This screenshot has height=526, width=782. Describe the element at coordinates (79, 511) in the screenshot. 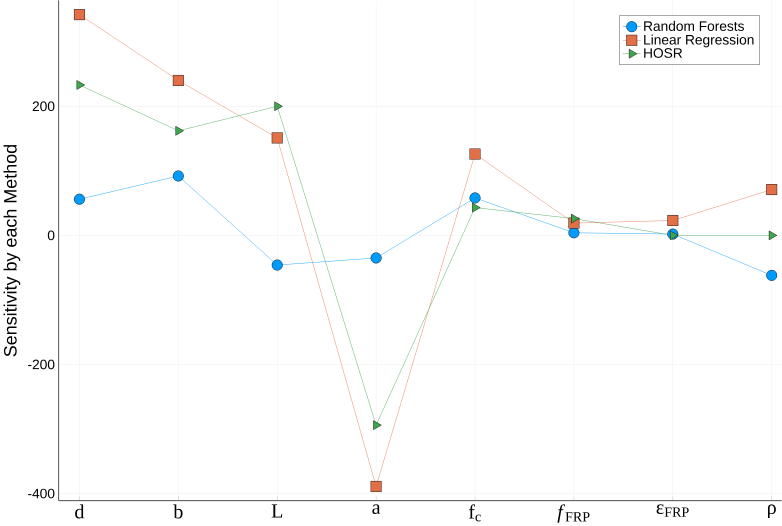

I see `x-tick-label: d` at that location.